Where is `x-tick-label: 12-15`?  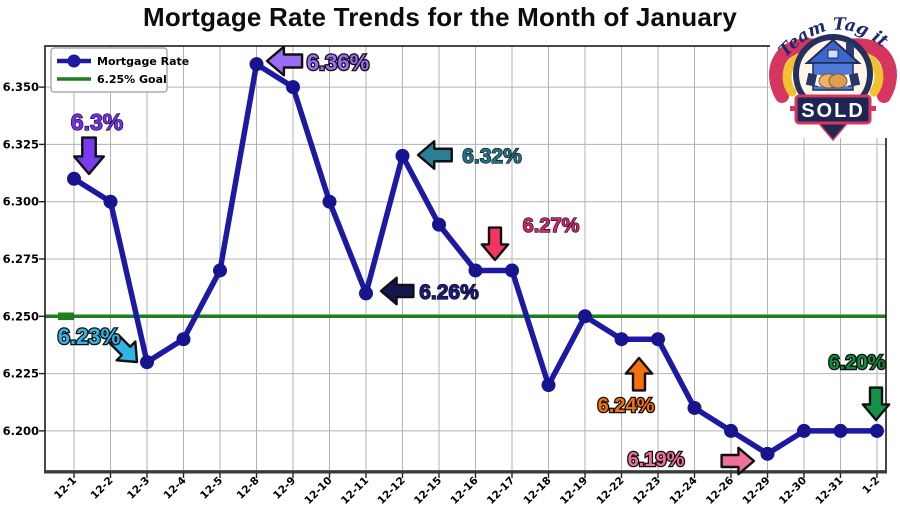 x-tick-label: 12-15 is located at coordinates (428, 491).